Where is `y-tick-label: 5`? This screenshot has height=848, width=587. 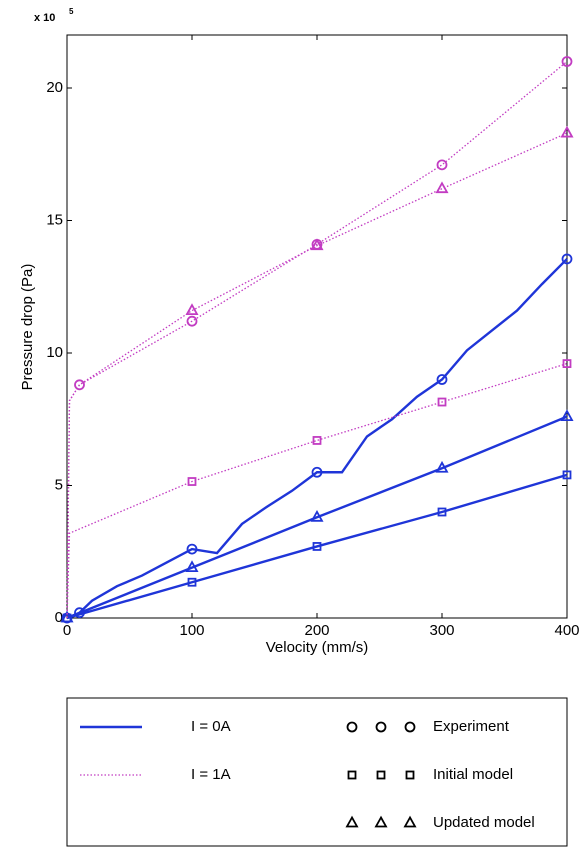 y-tick-label: 5 is located at coordinates (59, 484).